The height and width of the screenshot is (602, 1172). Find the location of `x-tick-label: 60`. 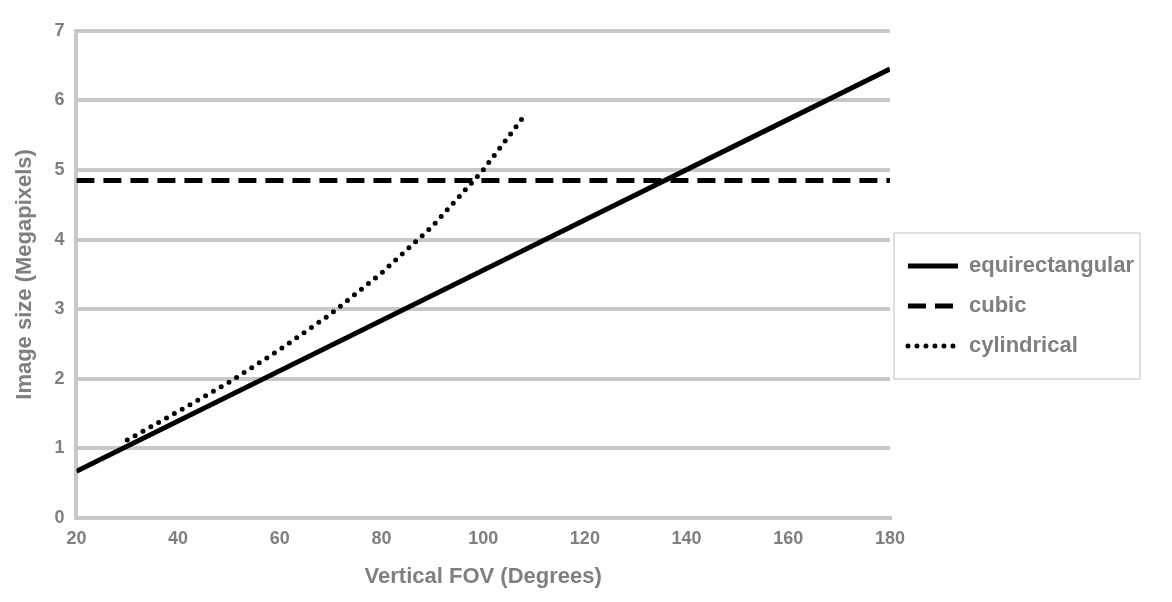

x-tick-label: 60 is located at coordinates (279, 537).